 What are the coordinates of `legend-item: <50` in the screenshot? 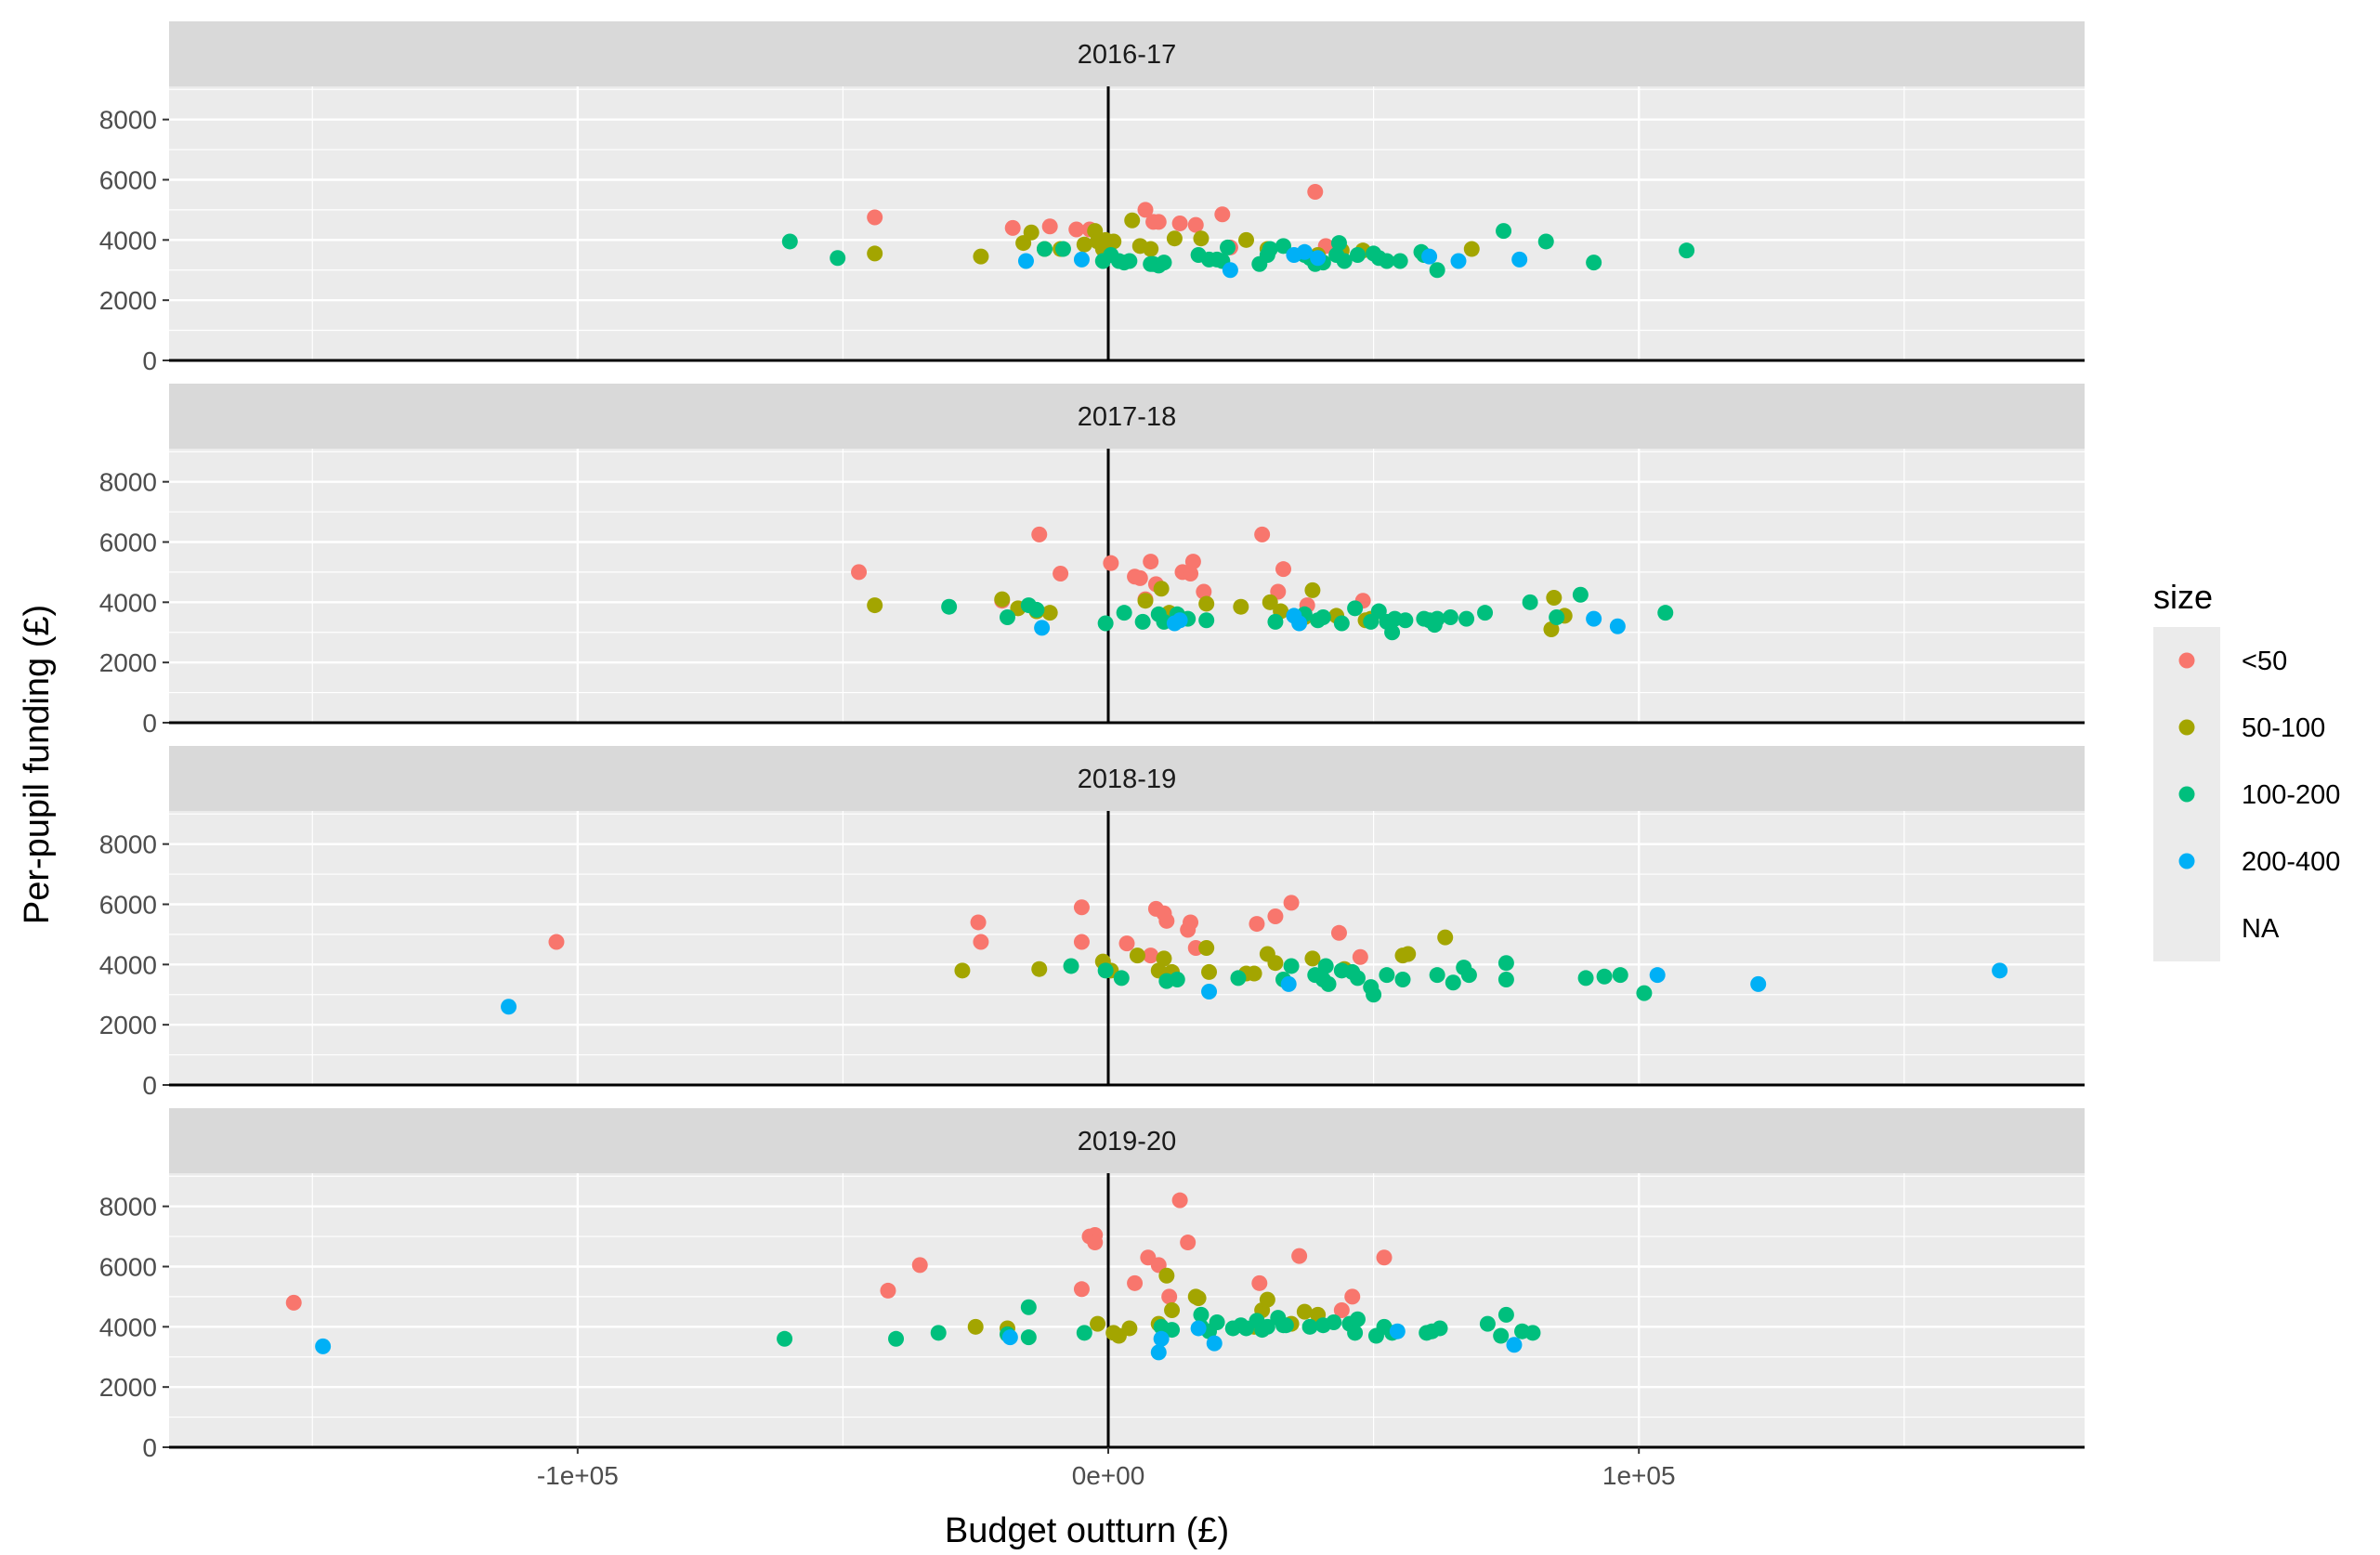 It's located at (2220, 660).